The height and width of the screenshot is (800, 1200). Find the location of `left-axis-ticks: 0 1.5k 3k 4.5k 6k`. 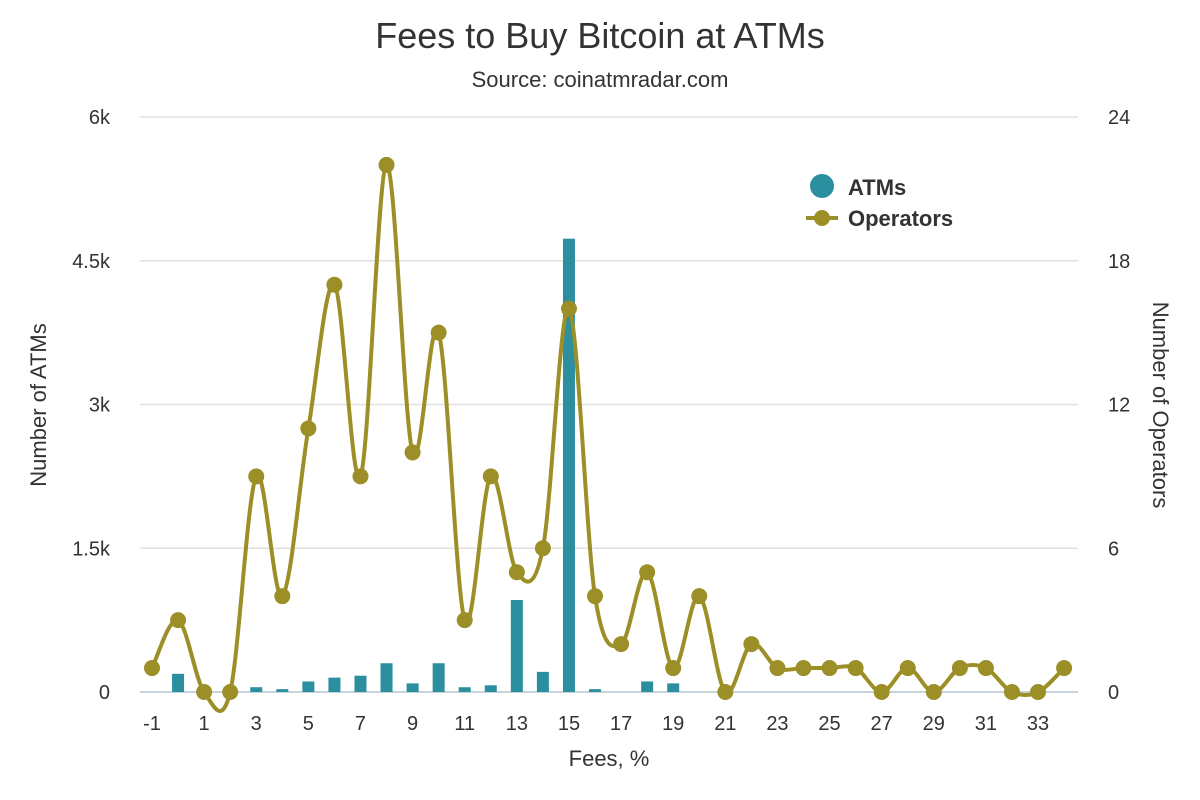

left-axis-ticks: 0 1.5k 3k 4.5k 6k is located at coordinates (91, 405).